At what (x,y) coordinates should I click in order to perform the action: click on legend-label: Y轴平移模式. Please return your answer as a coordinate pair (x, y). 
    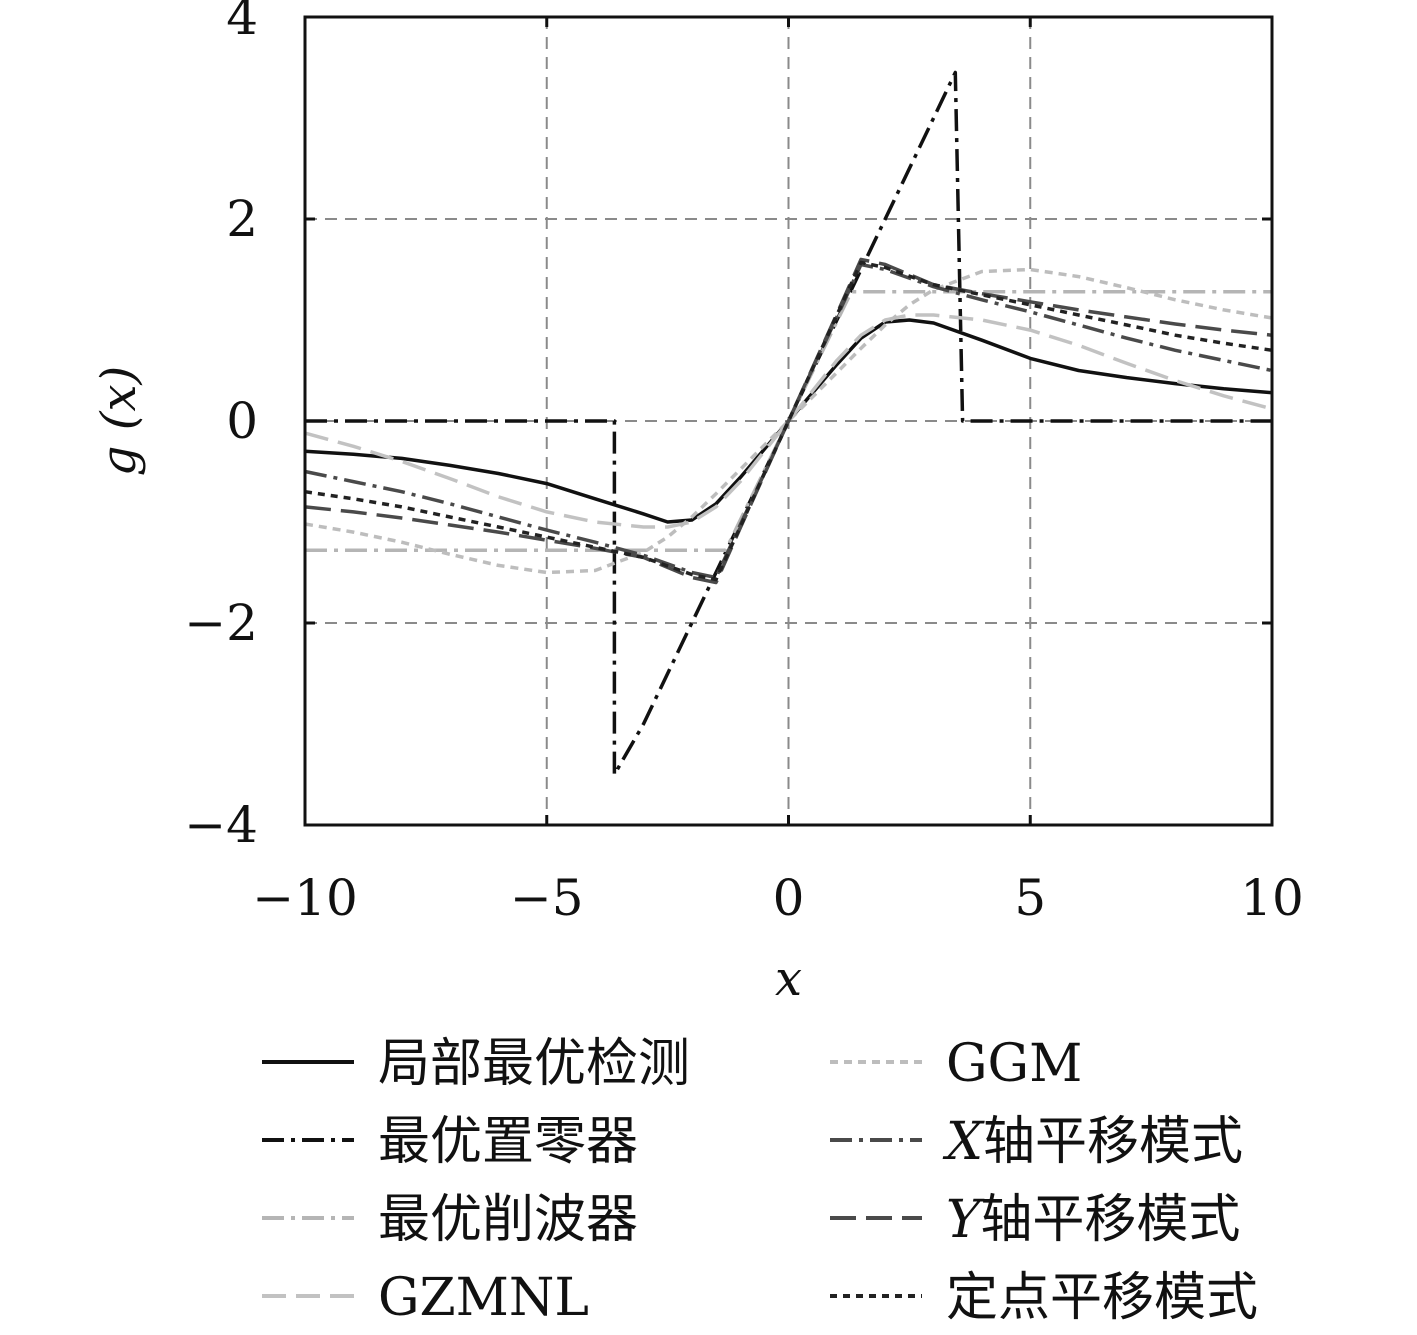
    Looking at the image, I should click on (1093, 1220).